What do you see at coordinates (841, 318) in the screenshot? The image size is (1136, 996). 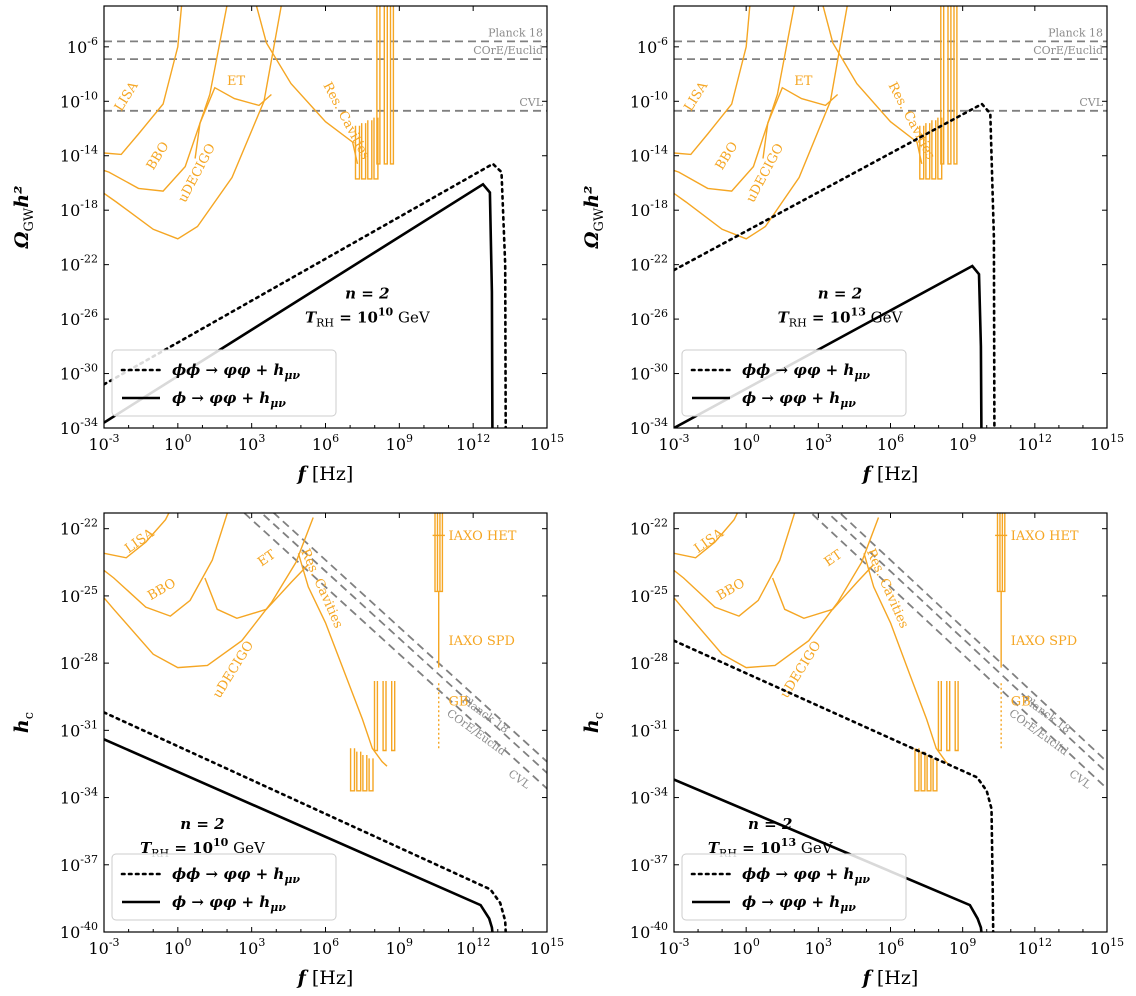 I see `annotation-trh: TRH = 1013 GeV` at bounding box center [841, 318].